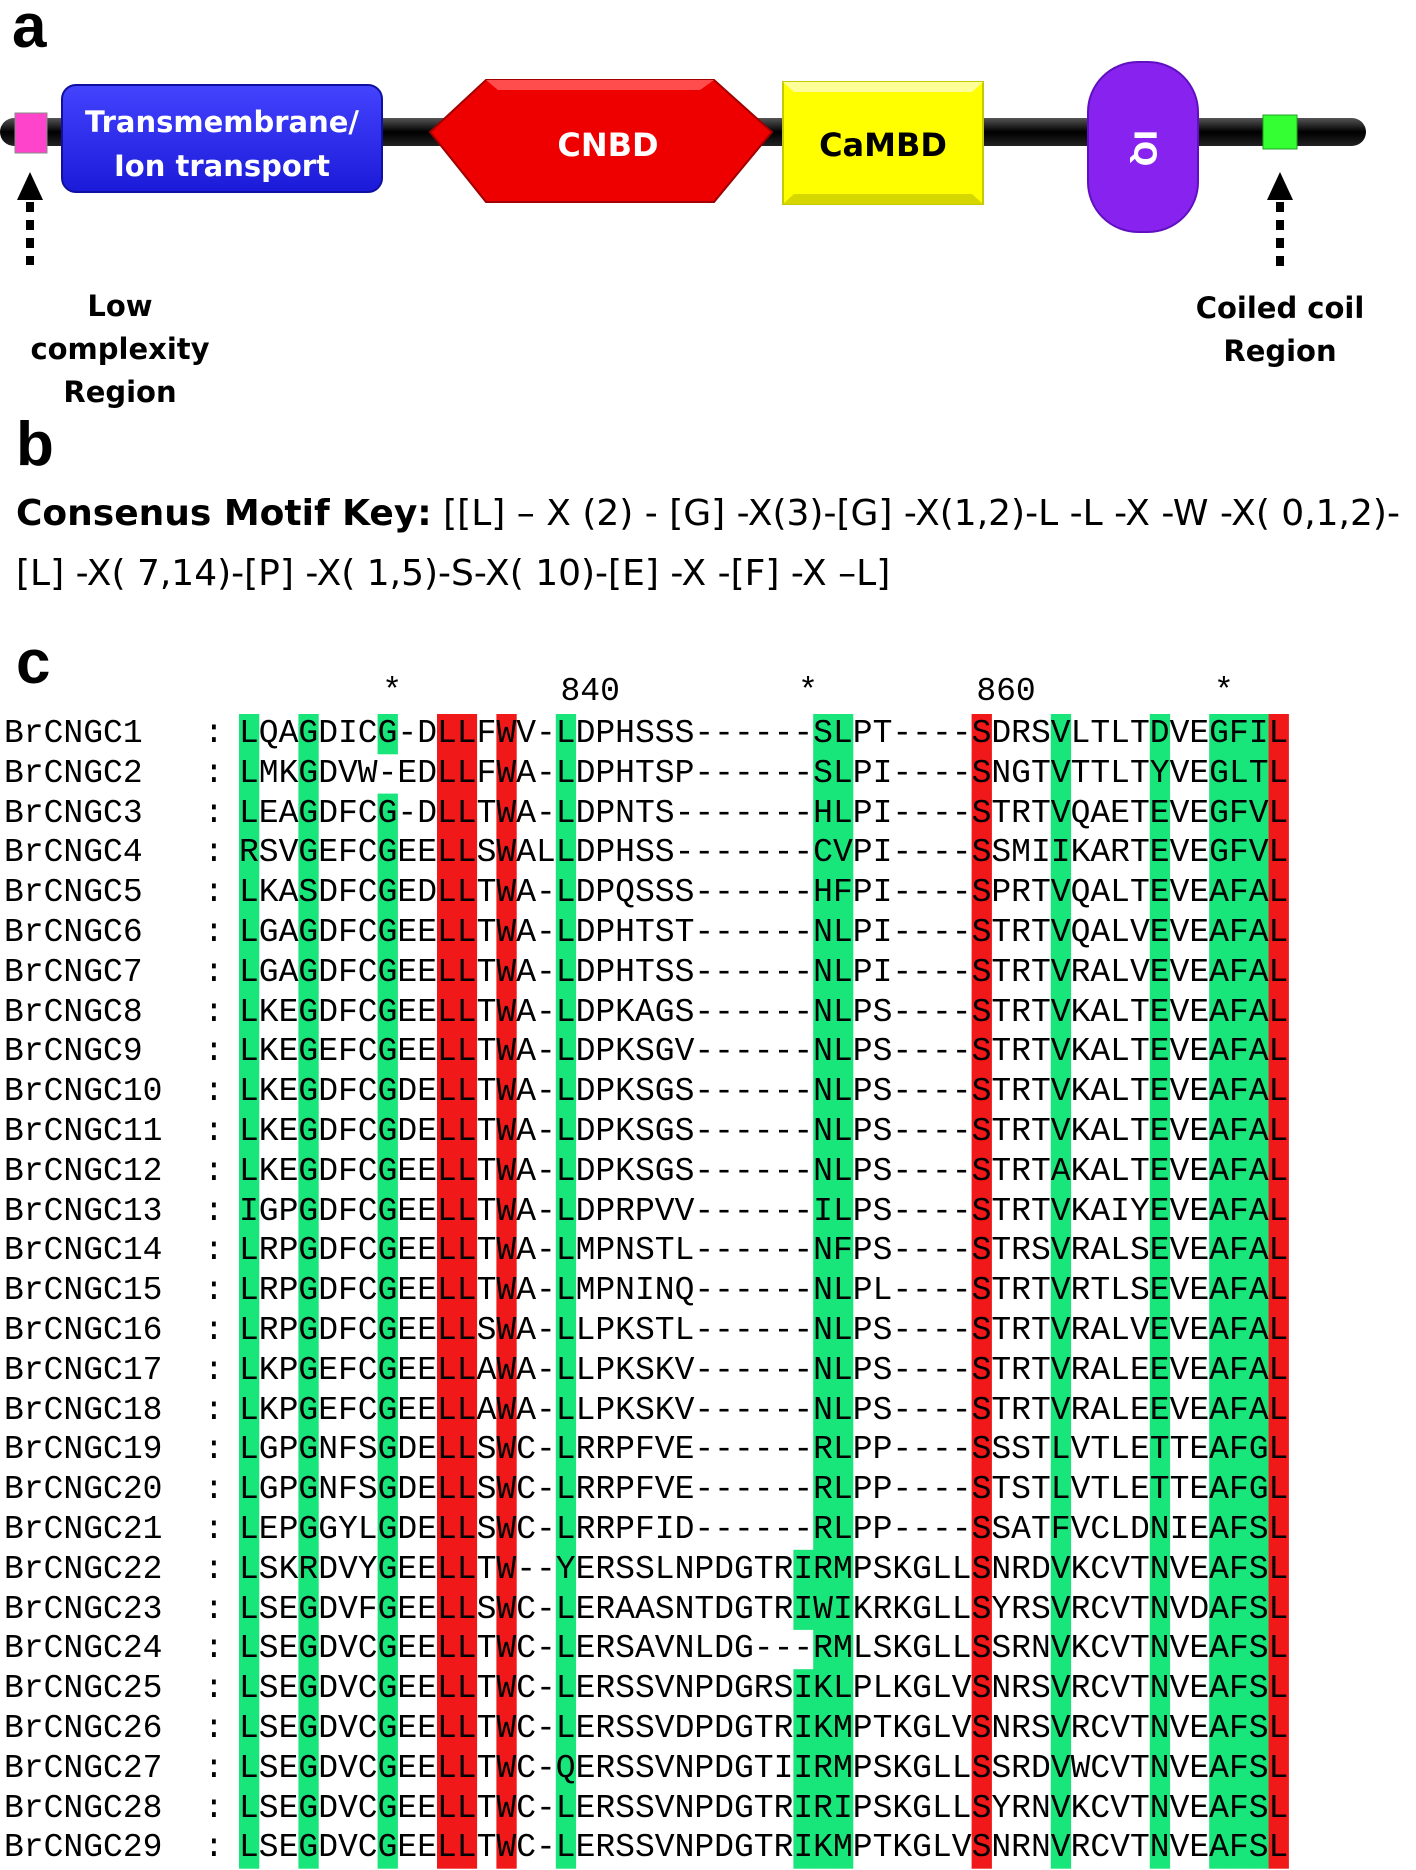 Image resolution: width=1416 pixels, height=1870 pixels. I want to click on sequence-name: BrCNGC10, so click(83, 1092).